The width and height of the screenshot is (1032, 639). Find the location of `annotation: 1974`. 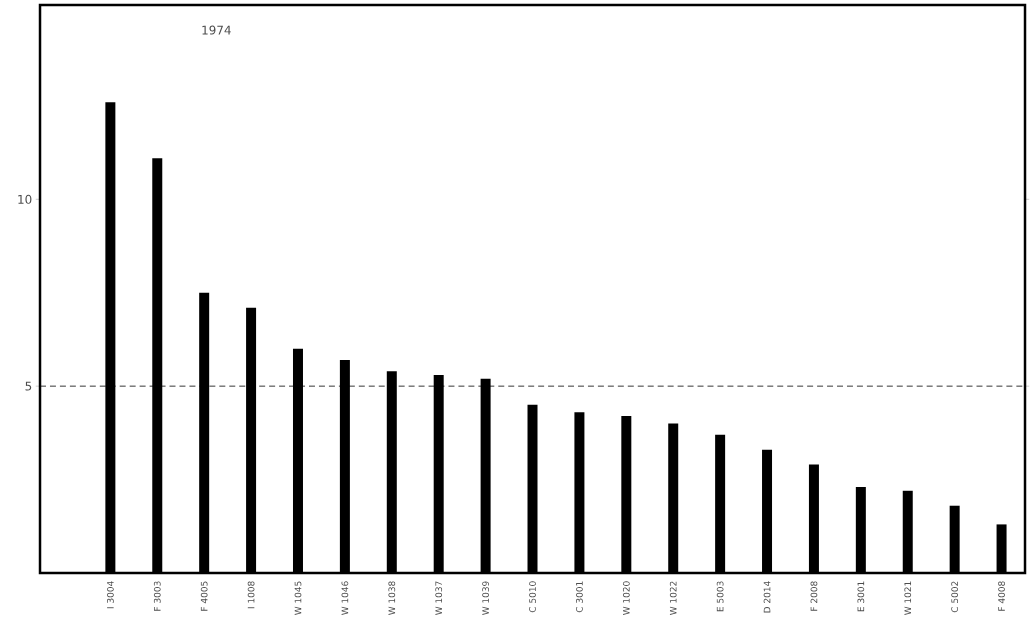

annotation: 1974 is located at coordinates (216, 30).